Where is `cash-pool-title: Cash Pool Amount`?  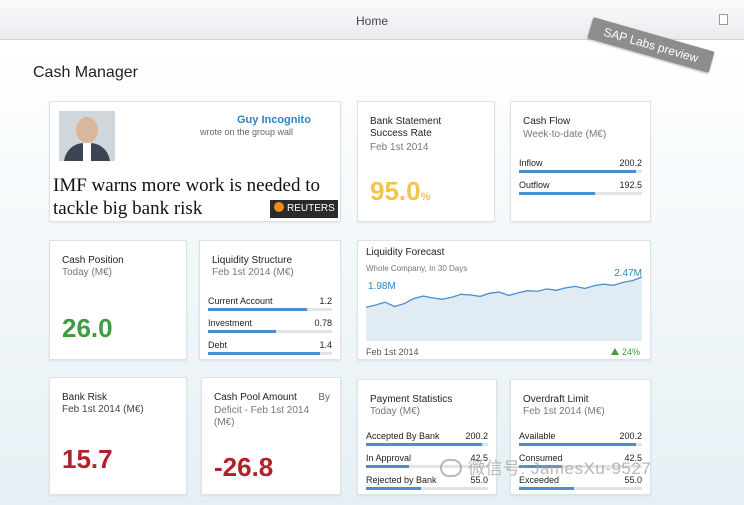
cash-pool-title: Cash Pool Amount is located at coordinates (255, 397).